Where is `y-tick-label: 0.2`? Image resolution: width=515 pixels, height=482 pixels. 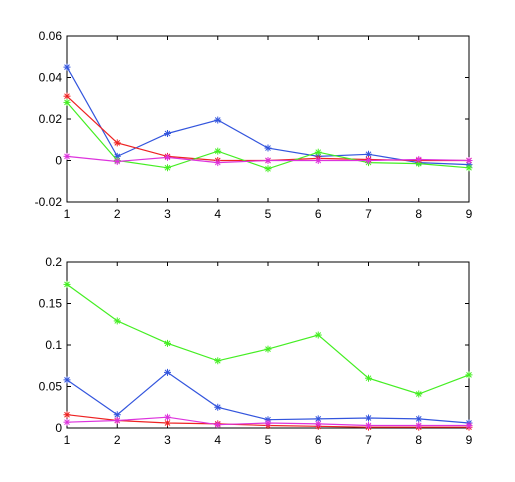
y-tick-label: 0.2 is located at coordinates (53, 262).